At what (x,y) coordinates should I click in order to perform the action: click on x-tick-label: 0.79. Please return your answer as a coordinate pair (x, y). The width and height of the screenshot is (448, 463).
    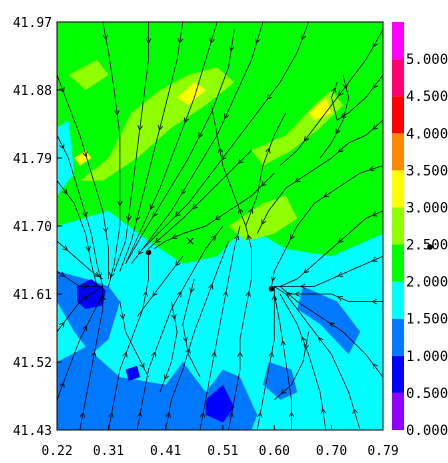
    Looking at the image, I should click on (382, 451).